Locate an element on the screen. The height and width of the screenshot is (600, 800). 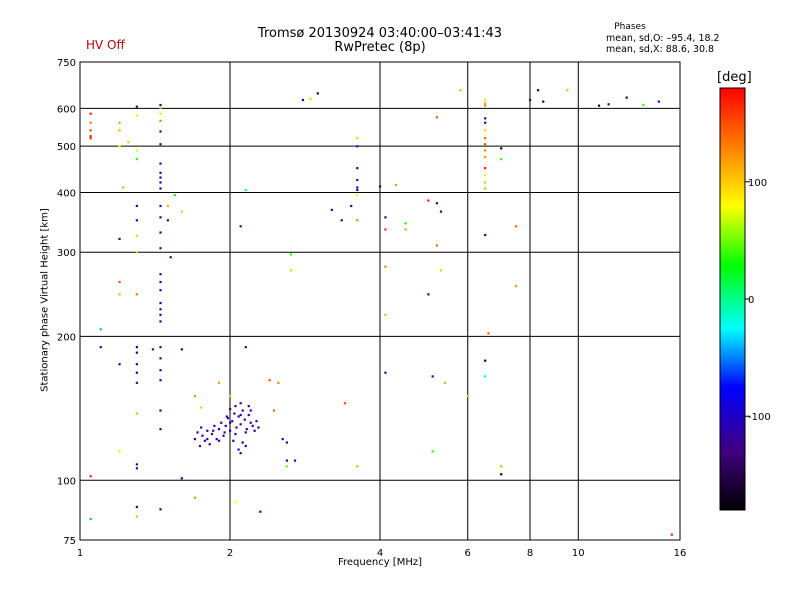
hv-status-label: HV Off is located at coordinates (105, 45).